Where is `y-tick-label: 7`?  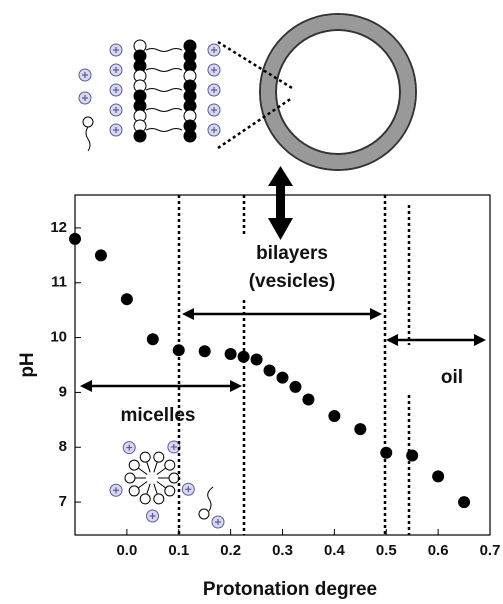 y-tick-label: 7 is located at coordinates (63, 501).